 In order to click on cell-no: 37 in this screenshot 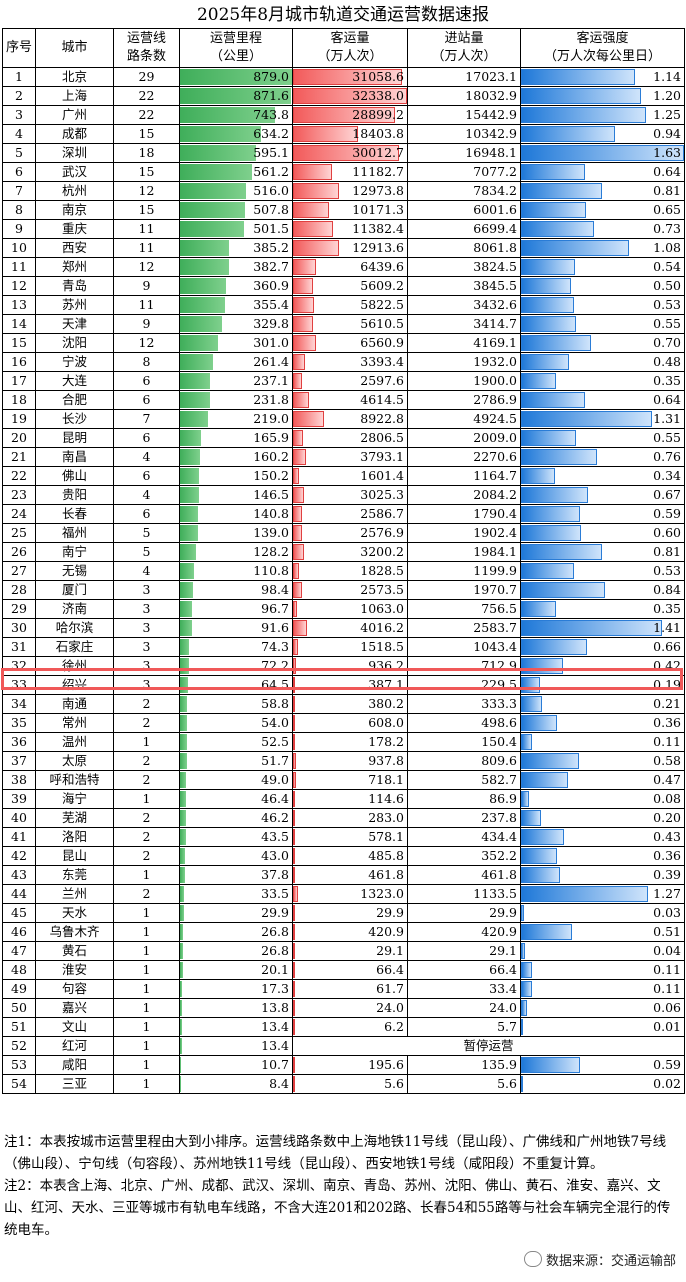, I will do `click(19, 761)`.